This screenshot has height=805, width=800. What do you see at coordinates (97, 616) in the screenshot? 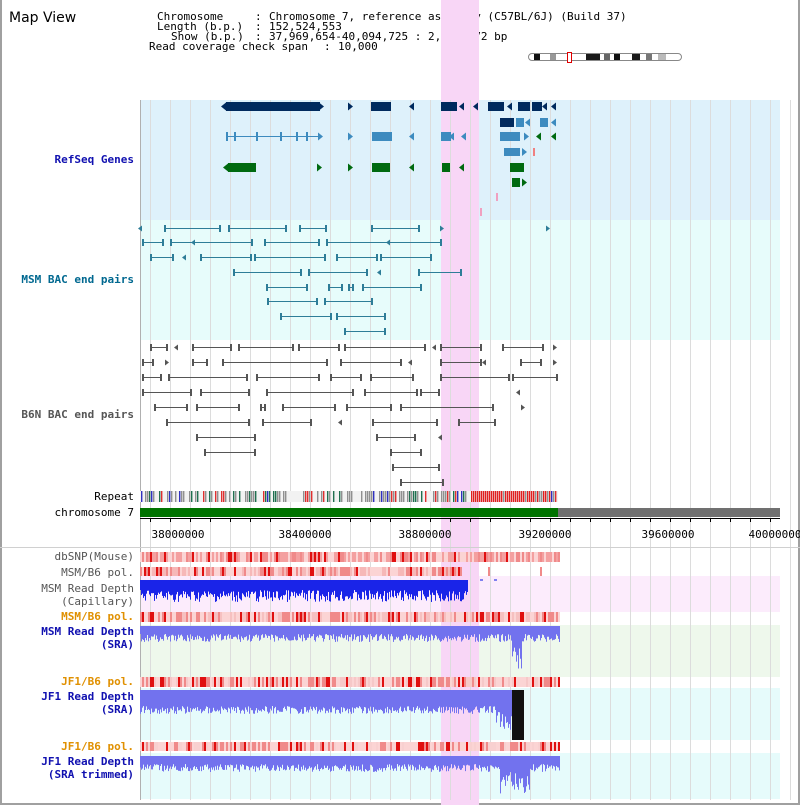
I see `track-label-msm-b6-pol-2: MSM/B6 pol.` at bounding box center [97, 616].